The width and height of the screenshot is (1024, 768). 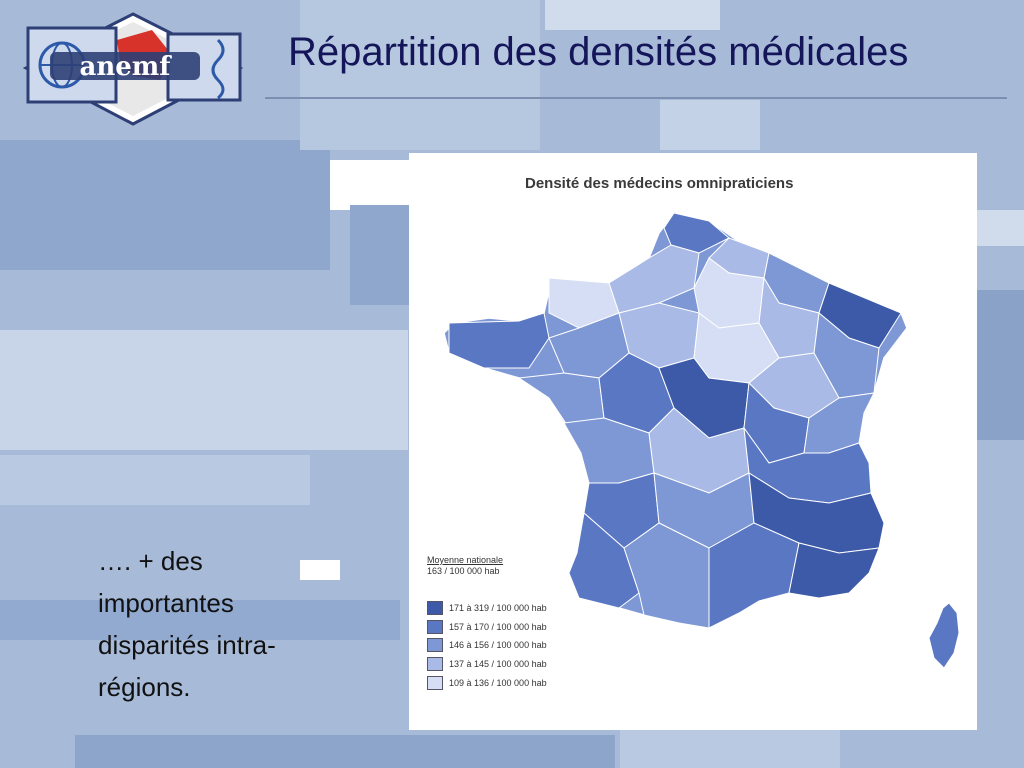 I want to click on legend-item: 146 à 156 / 100 000 hab, so click(x=487, y=645).